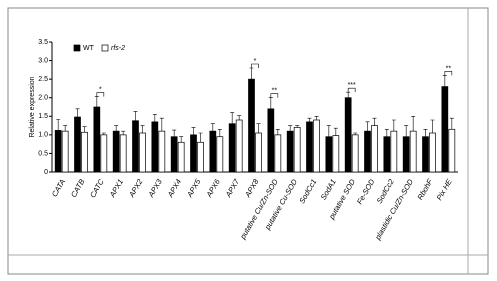 The width and height of the screenshot is (497, 281). What do you see at coordinates (213, 188) in the screenshot?
I see `x-tick-label: APX6` at bounding box center [213, 188].